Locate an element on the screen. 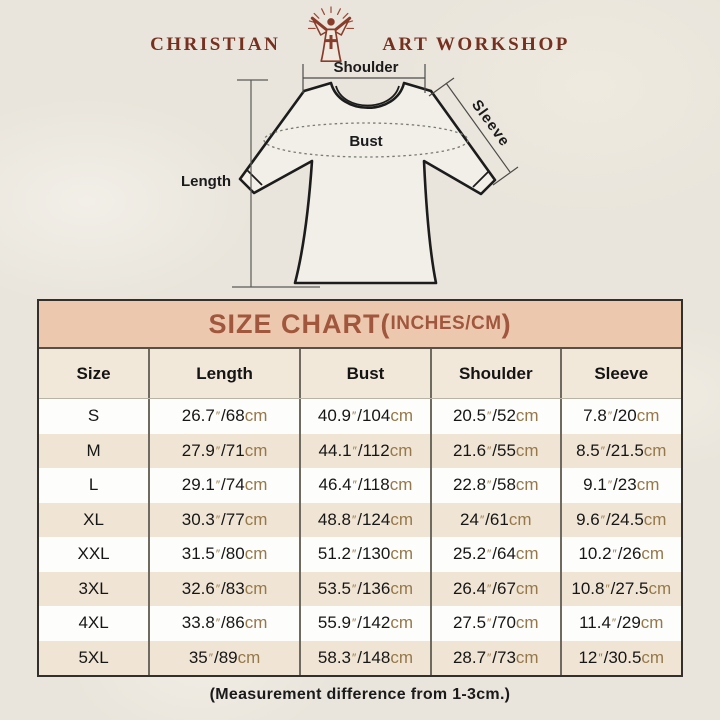 Image resolution: width=720 pixels, height=720 pixels. column-header-length: Length is located at coordinates (223, 373).